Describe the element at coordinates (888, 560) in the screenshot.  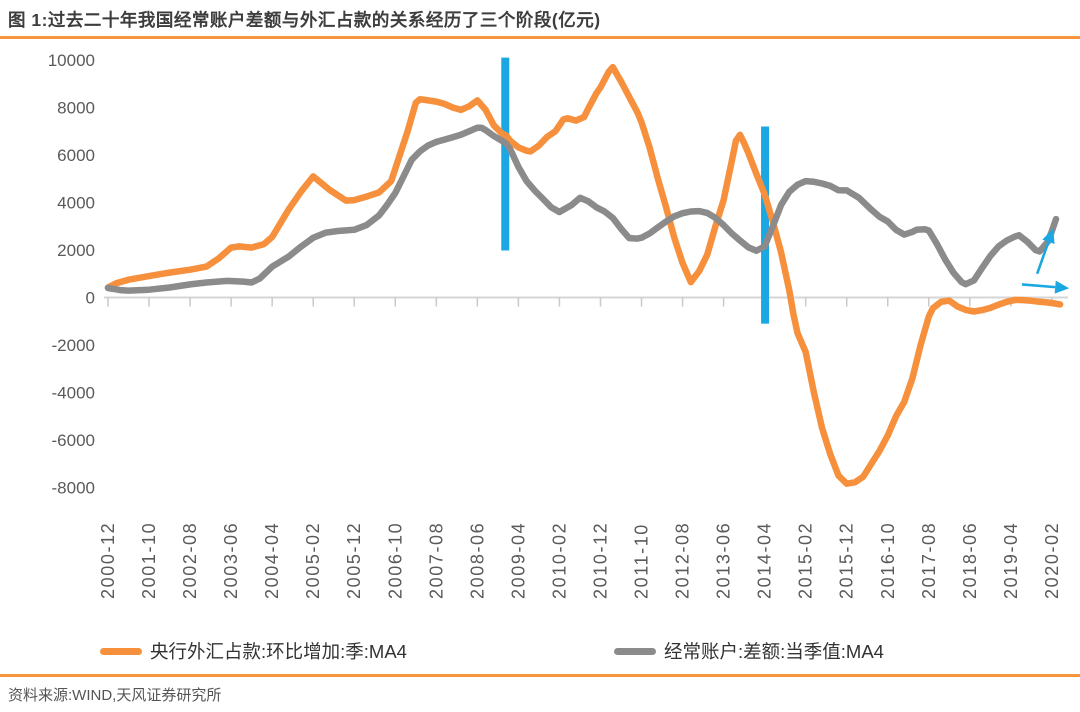
I see `x-axis-tick-label: 2016-10` at that location.